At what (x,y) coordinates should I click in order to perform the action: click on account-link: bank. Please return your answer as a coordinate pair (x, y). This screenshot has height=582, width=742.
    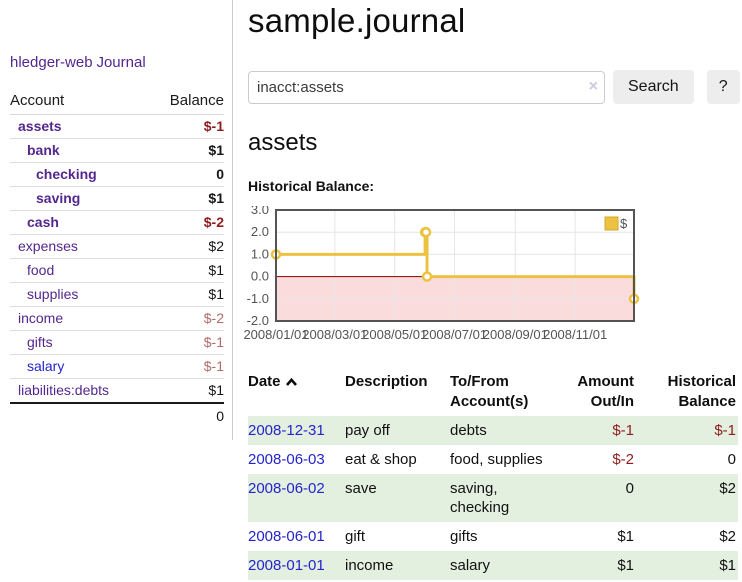
    Looking at the image, I should click on (43, 150).